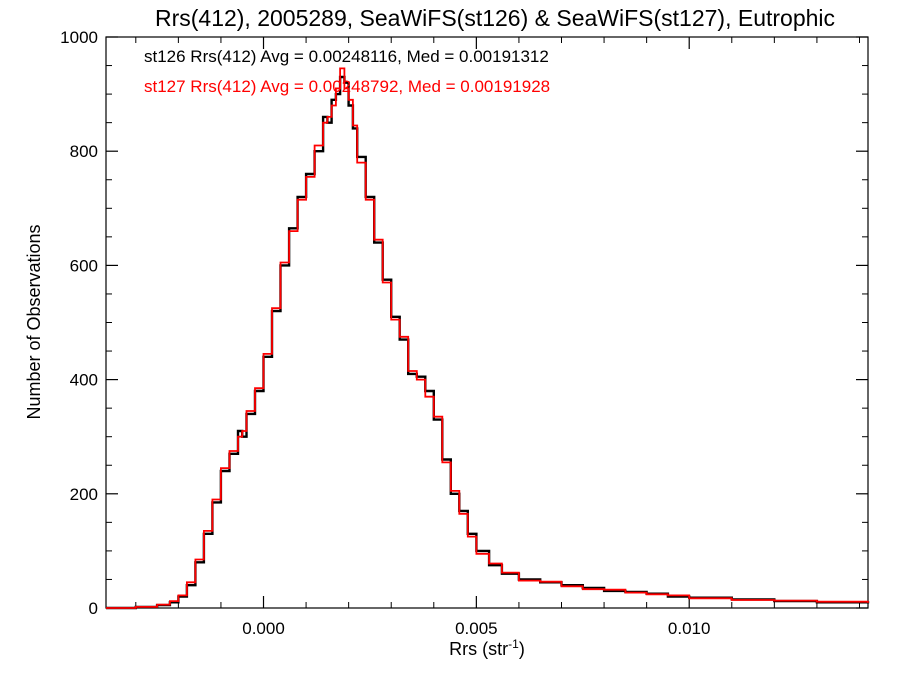 This screenshot has width=900, height=675. I want to click on y-tick-label: 400, so click(84, 380).